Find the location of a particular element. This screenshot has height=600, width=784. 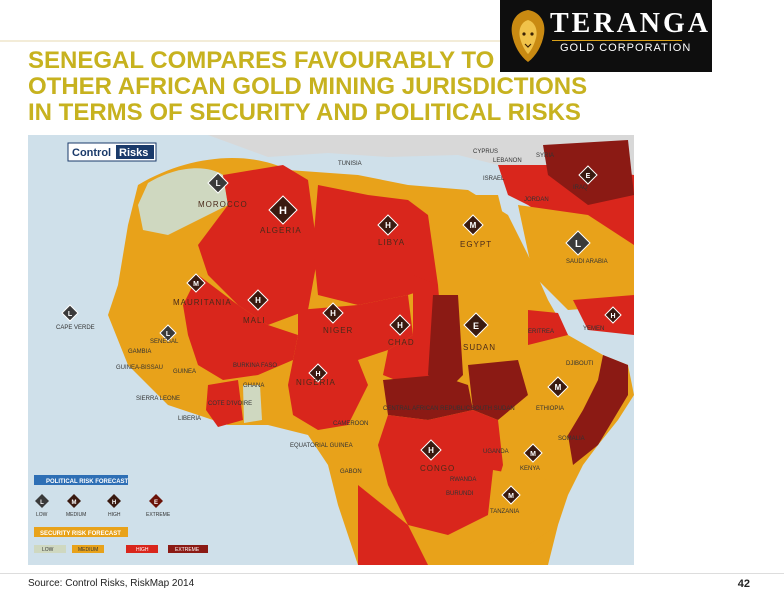

label-yemen: YEMEN is located at coordinates (593, 329).